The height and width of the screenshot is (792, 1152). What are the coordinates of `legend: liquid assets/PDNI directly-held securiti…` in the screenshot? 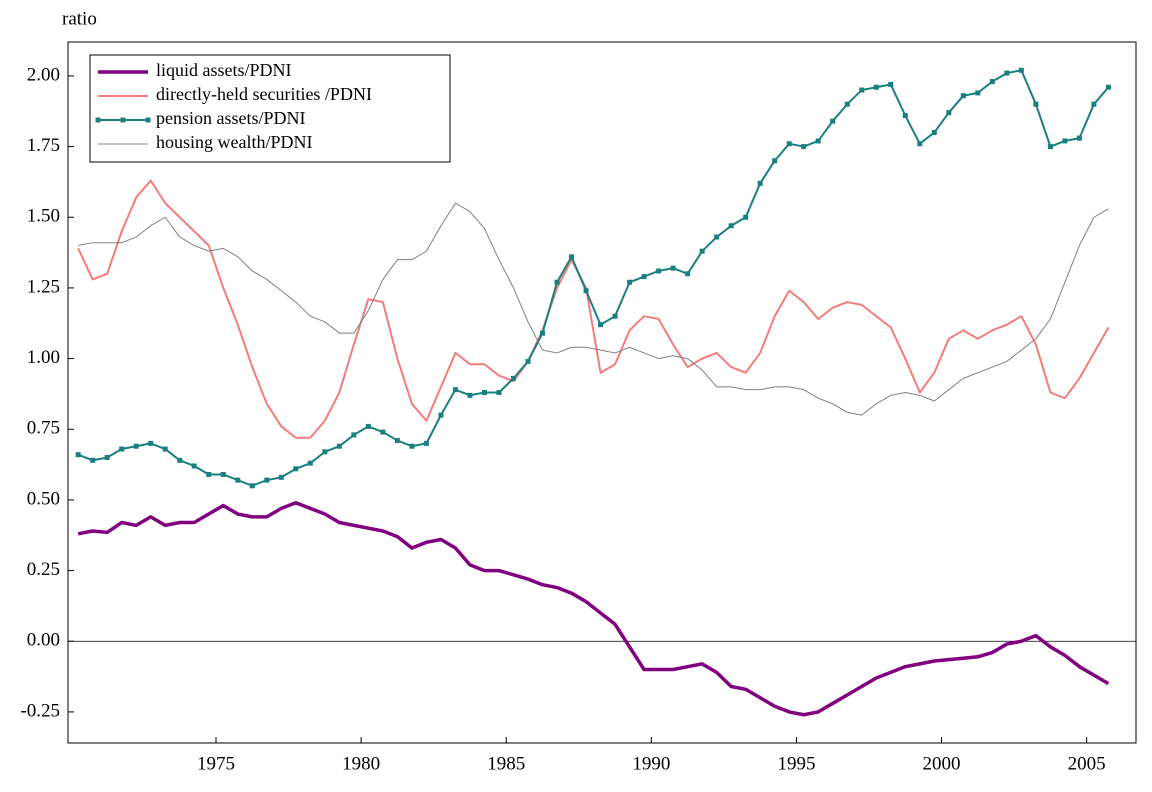 It's located at (270, 108).